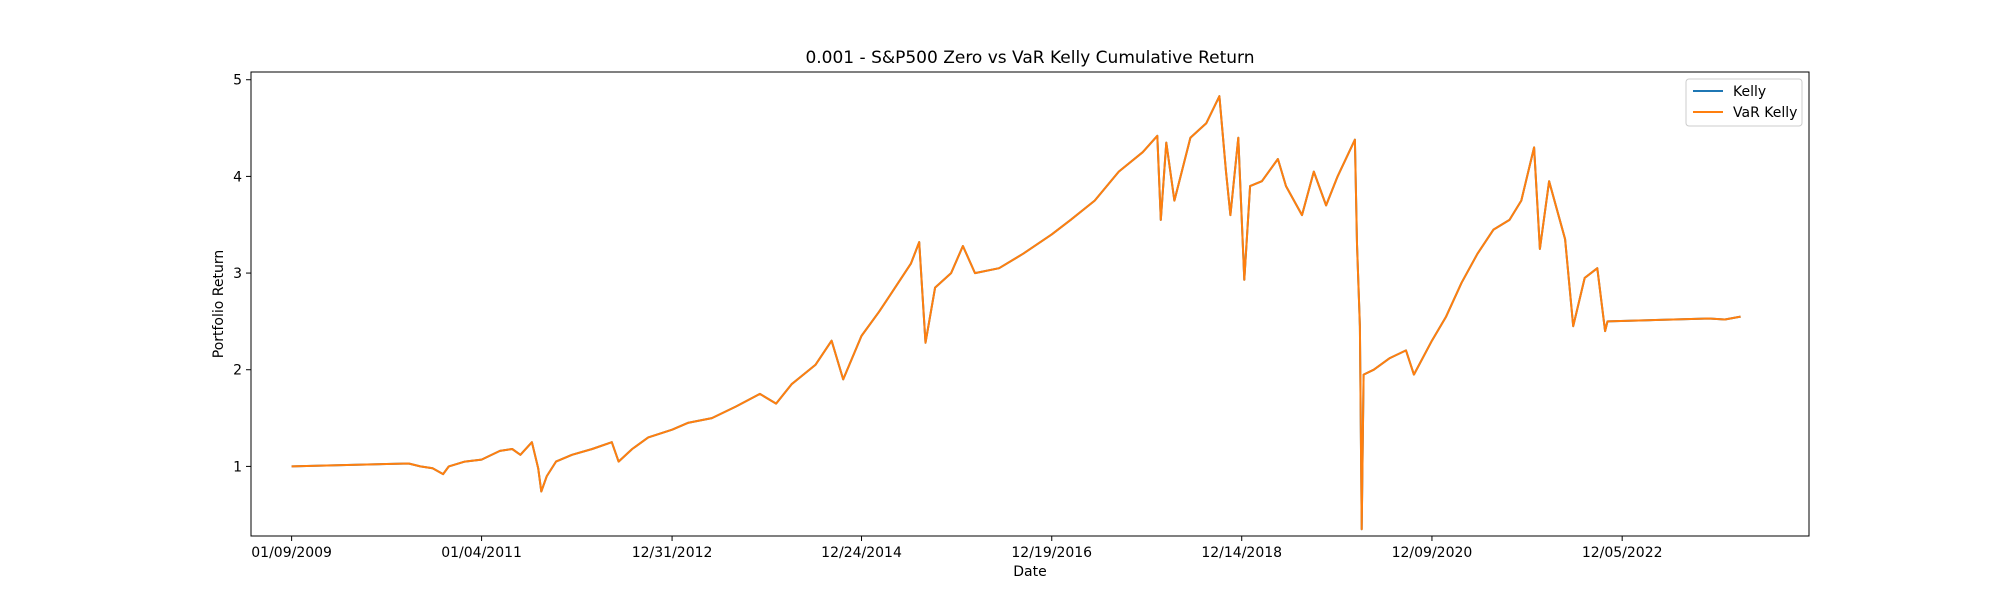 This screenshot has height=600, width=2000. What do you see at coordinates (1744, 102) in the screenshot?
I see `legend: Kelly VaR Kelly` at bounding box center [1744, 102].